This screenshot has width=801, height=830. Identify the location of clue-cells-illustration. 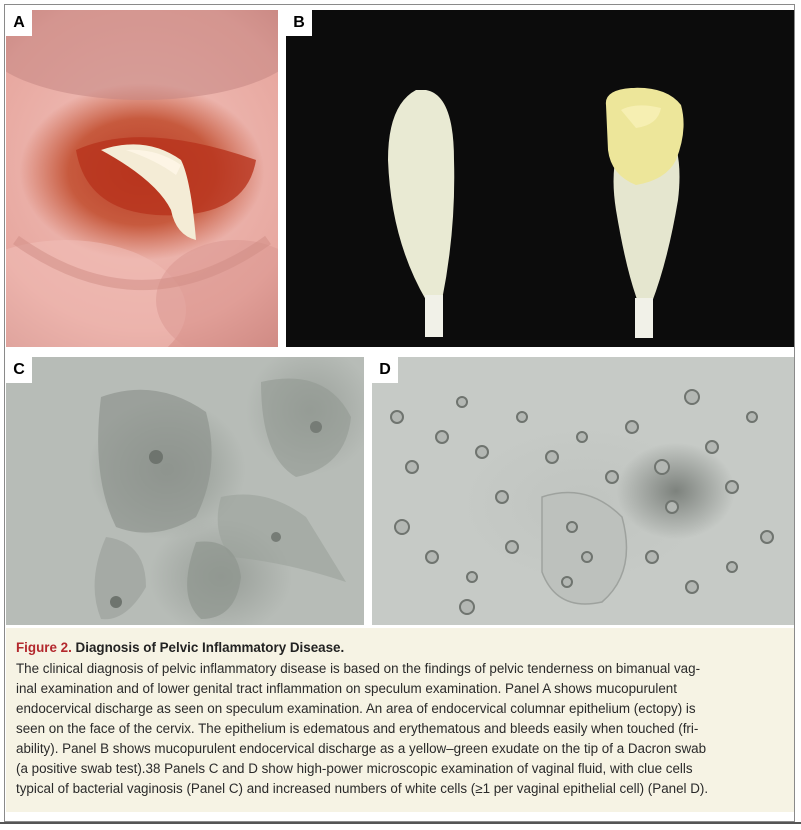
(222, 499).